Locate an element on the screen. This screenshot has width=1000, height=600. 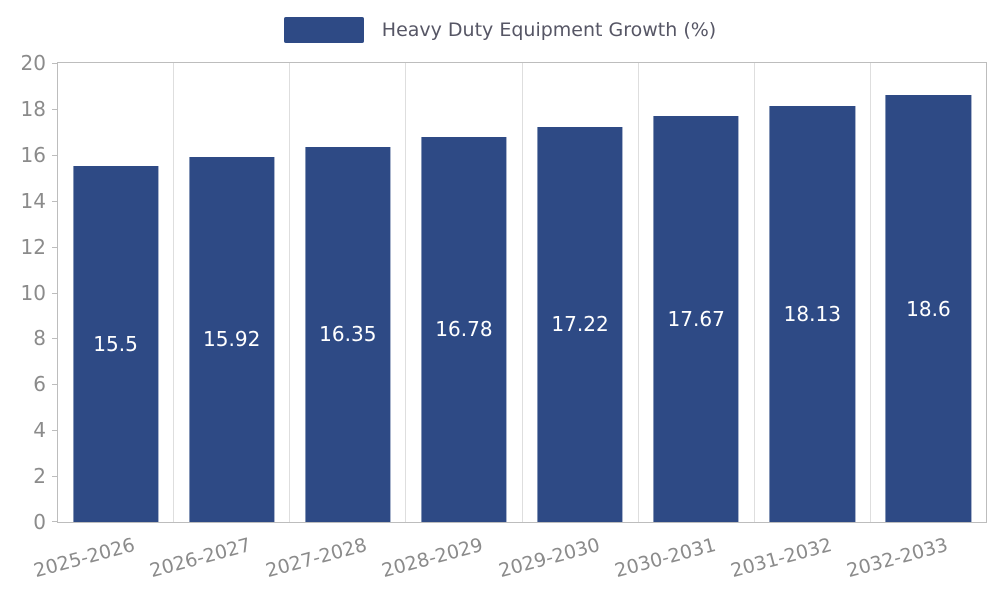
bar-value-label: 16.35 is located at coordinates (348, 334).